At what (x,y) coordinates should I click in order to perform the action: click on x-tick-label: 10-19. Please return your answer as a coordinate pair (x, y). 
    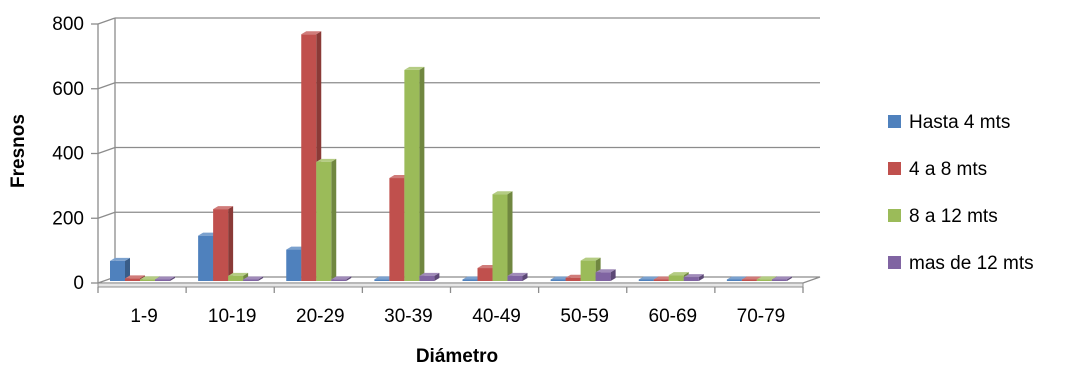
    Looking at the image, I should click on (232, 316).